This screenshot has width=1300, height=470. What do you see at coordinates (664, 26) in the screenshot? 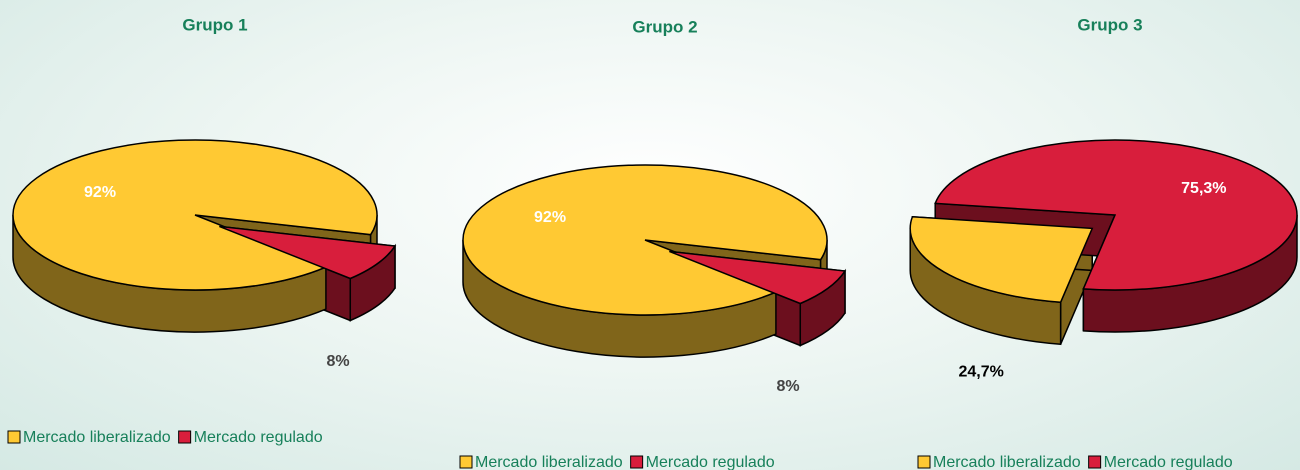
I see `chart-title: Grupo 2` at bounding box center [664, 26].